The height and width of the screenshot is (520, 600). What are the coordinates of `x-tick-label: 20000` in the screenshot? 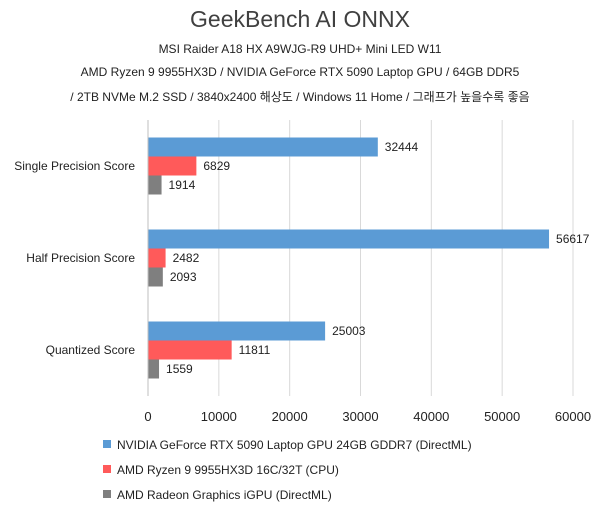 It's located at (290, 416).